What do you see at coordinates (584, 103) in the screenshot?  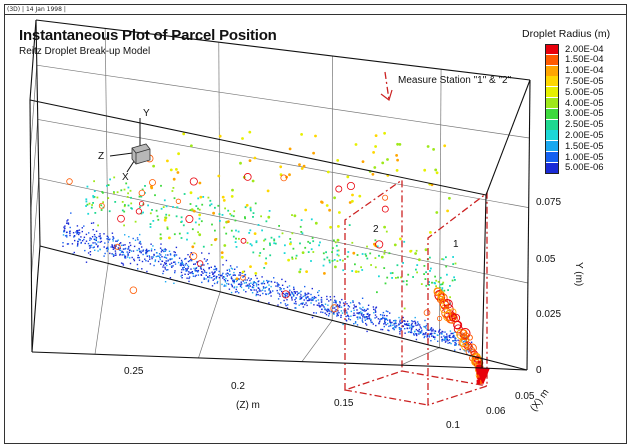 I see `legend-label: 4.00E-05` at bounding box center [584, 103].